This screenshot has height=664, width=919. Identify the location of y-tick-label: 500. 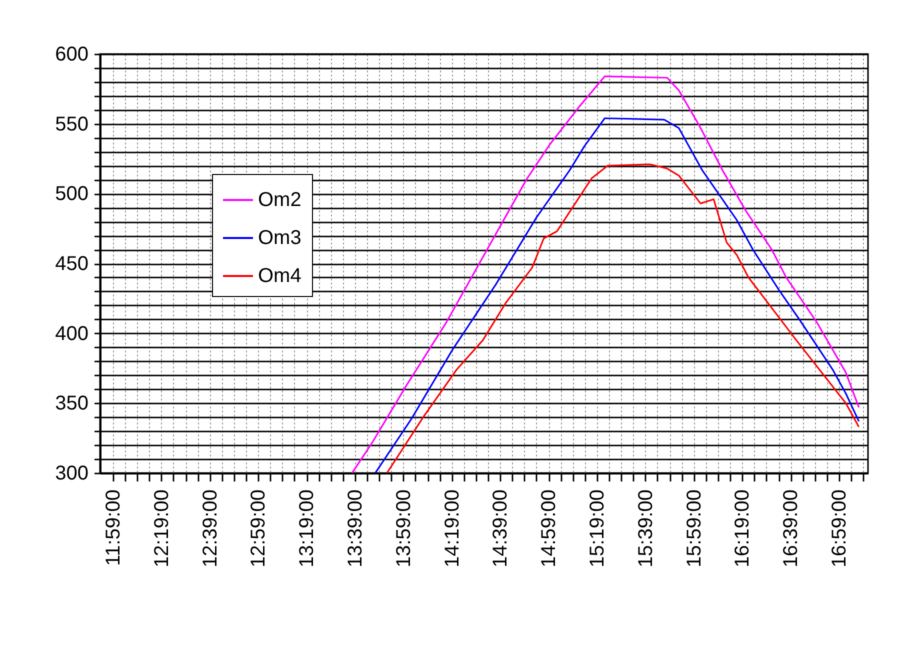
(71, 194).